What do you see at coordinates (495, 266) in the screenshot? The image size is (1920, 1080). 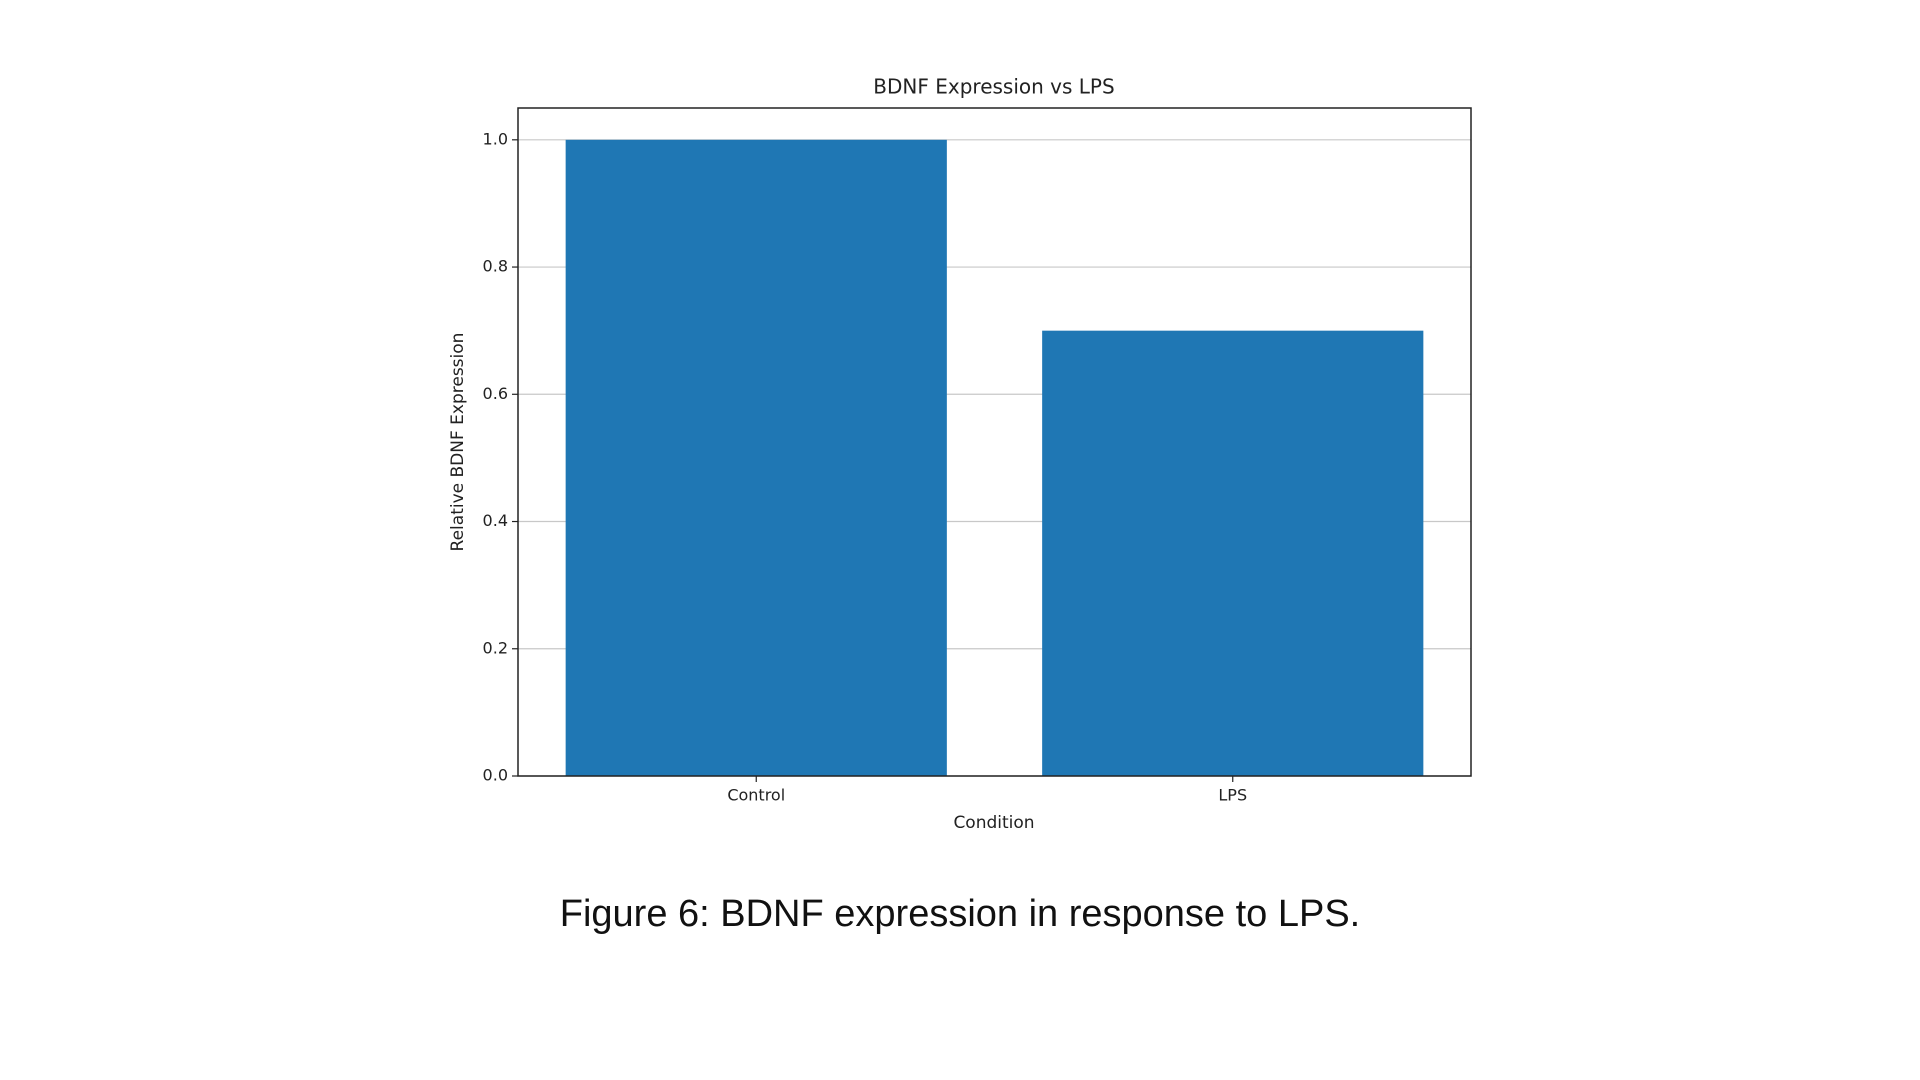 I see `y-tick-label: 0.8` at bounding box center [495, 266].